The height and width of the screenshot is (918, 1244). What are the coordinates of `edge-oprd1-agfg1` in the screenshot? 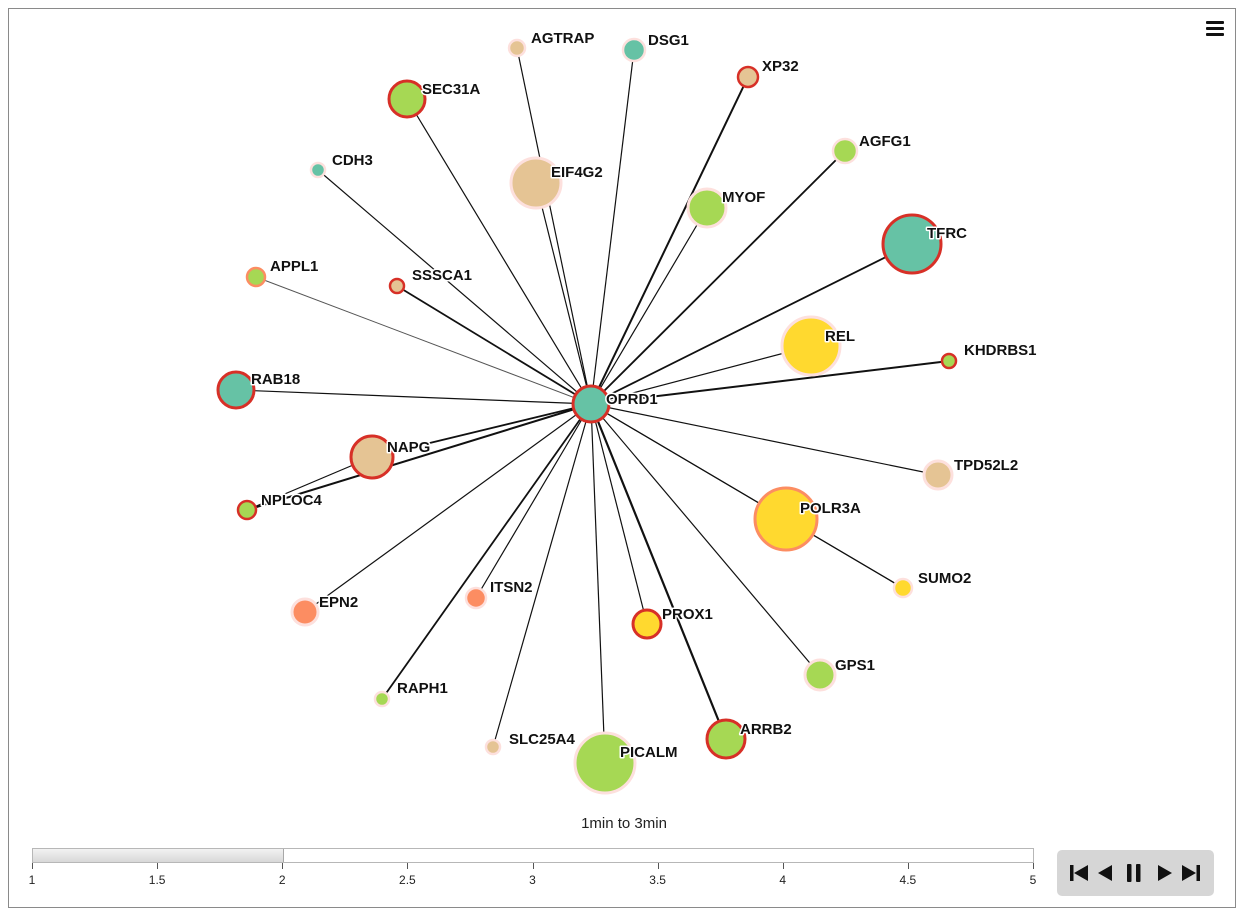 It's located at (718, 277).